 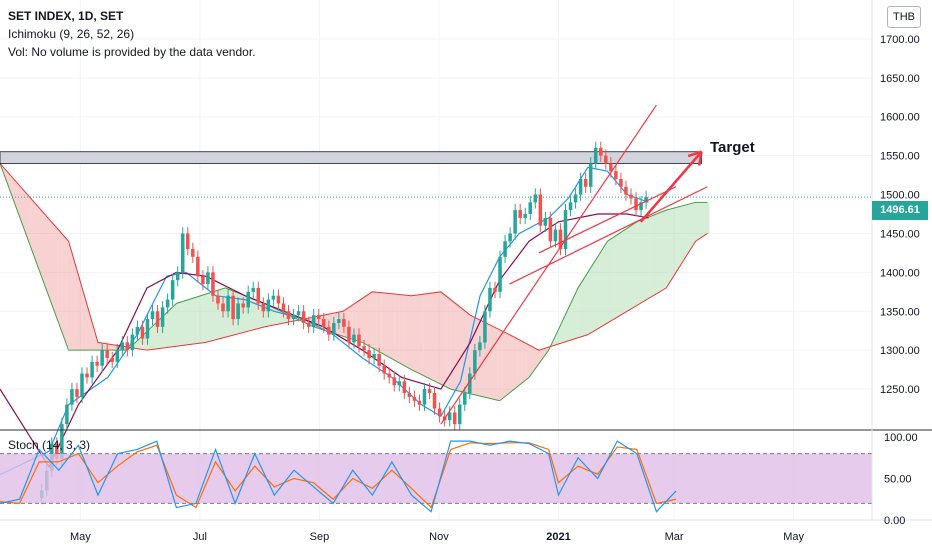 What do you see at coordinates (900, 118) in the screenshot?
I see `price-tick-label: 1600.00` at bounding box center [900, 118].